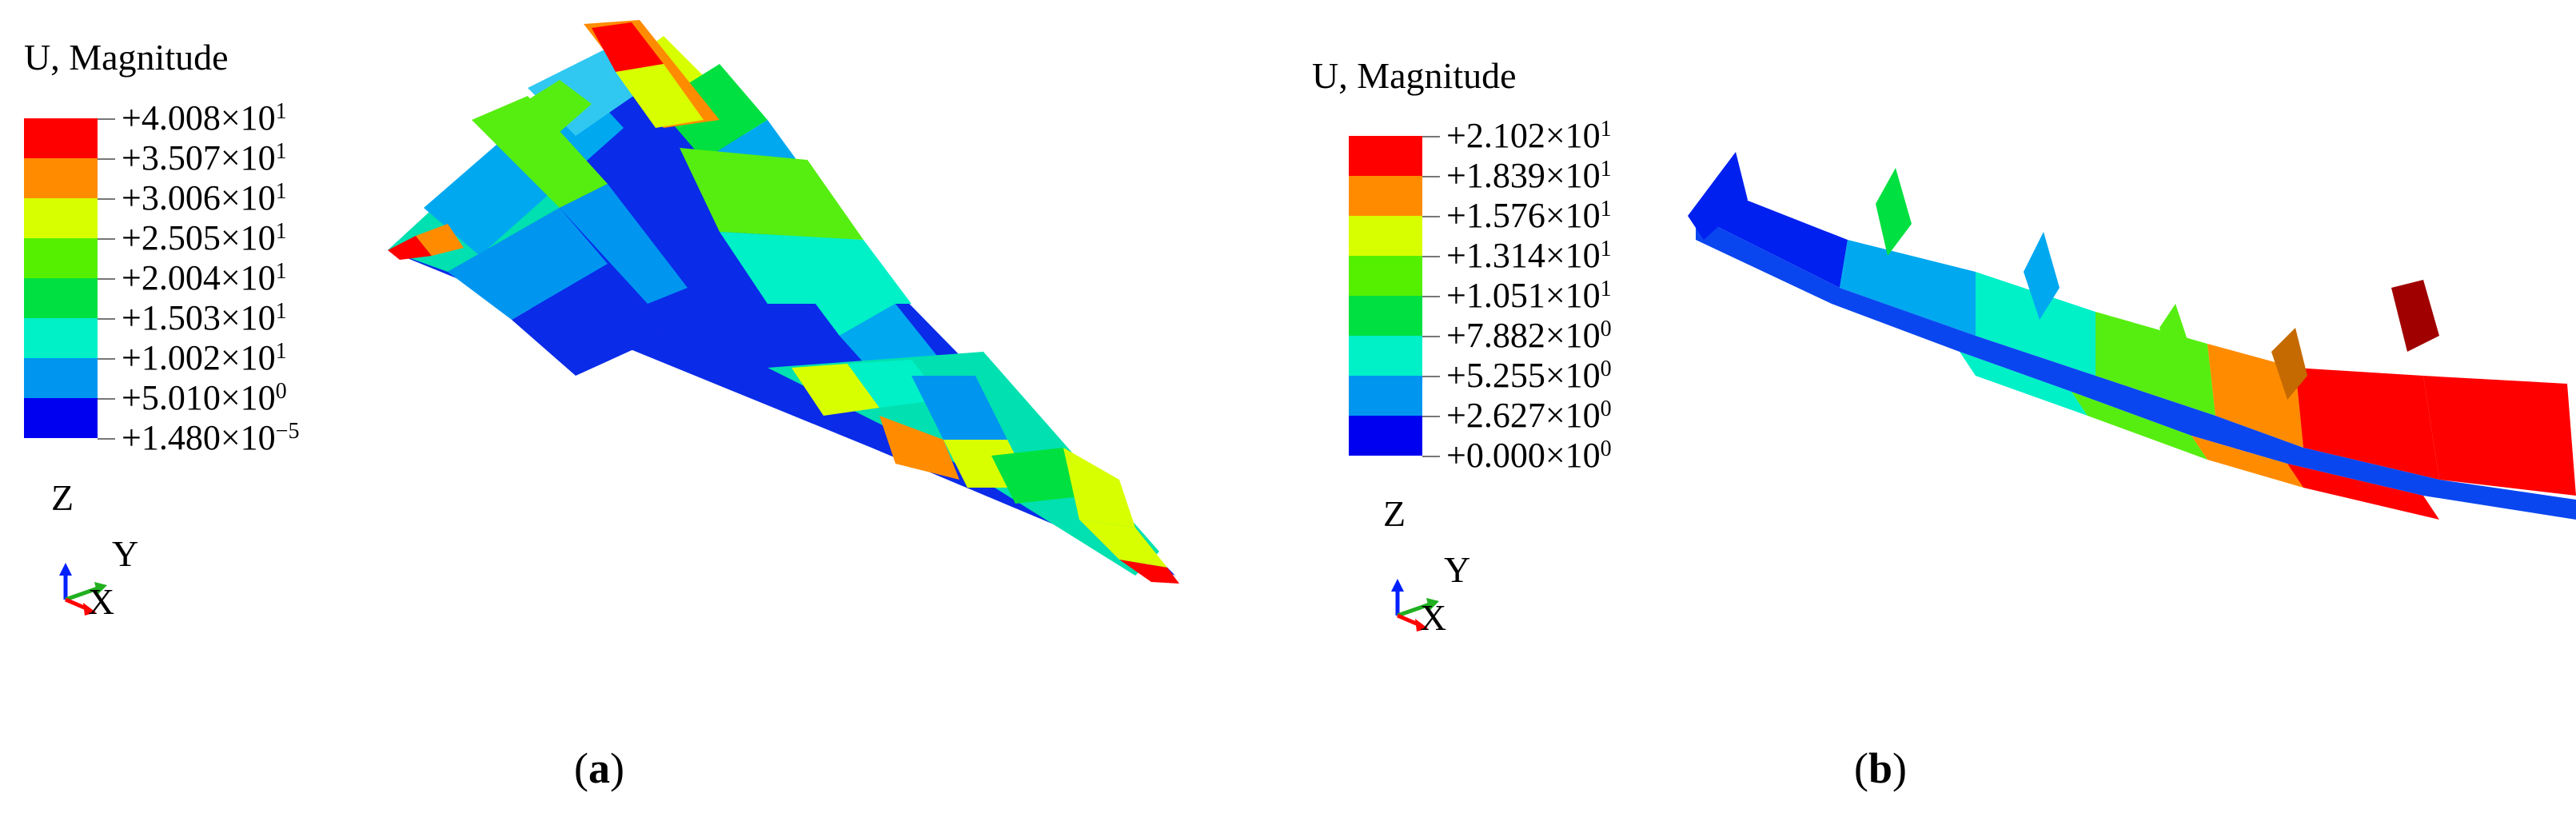 This screenshot has height=813, width=2576. I want to click on legend-mantissa: +5.255, so click(1495, 375).